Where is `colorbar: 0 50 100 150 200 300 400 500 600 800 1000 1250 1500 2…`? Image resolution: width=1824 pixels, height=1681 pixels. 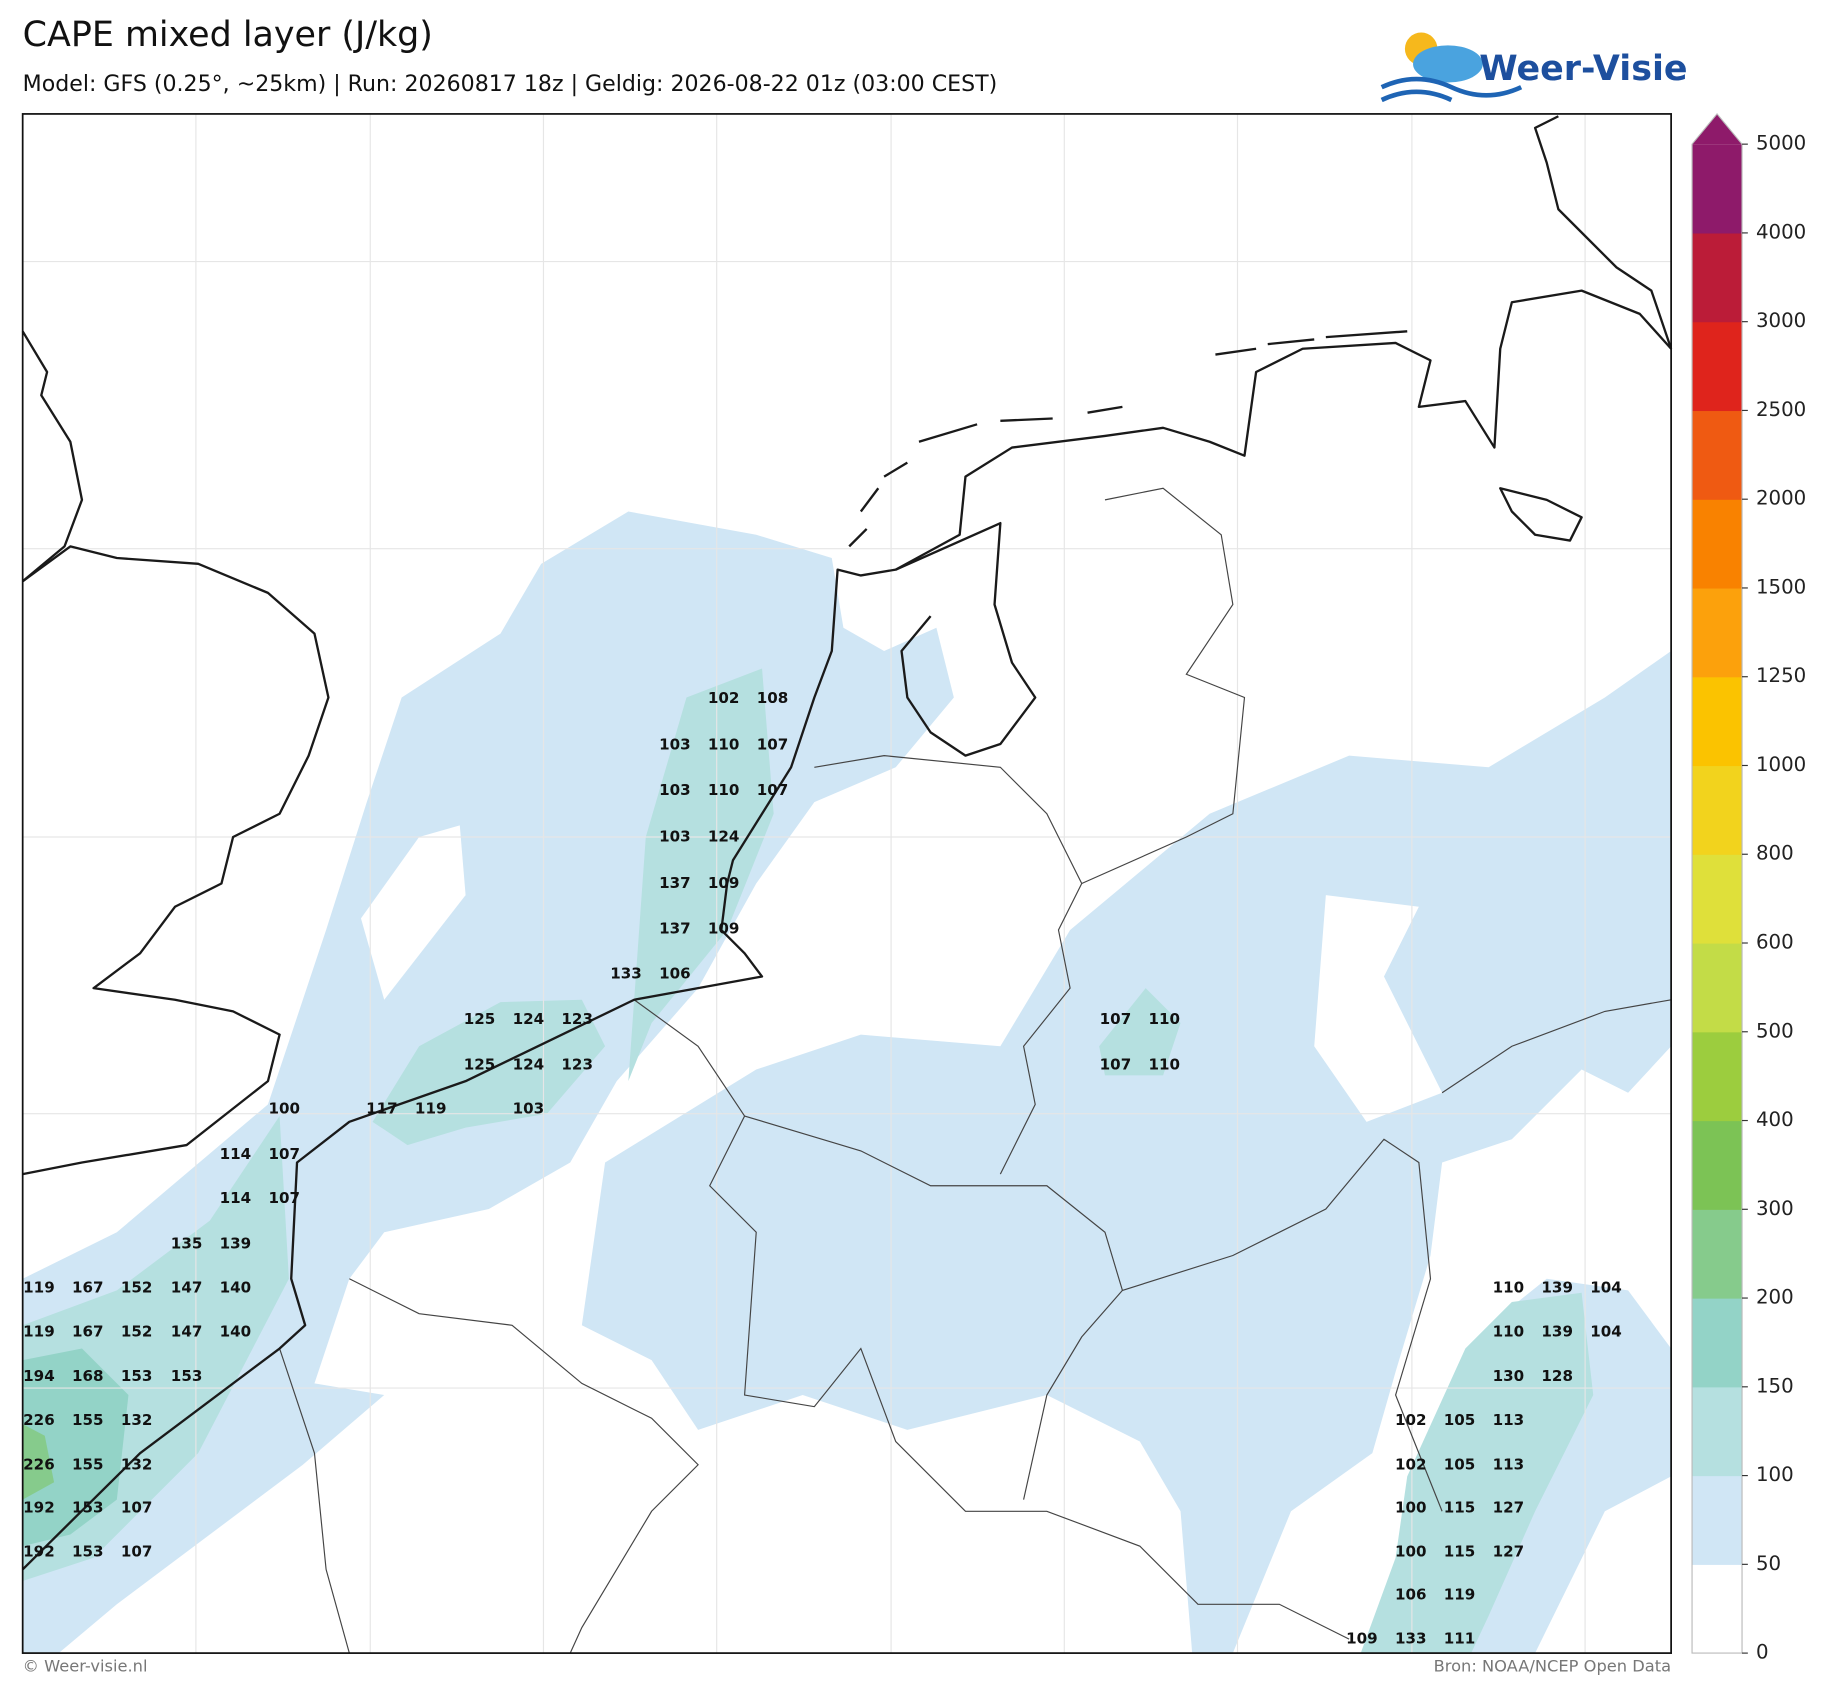
colorbar: 0 50 100 150 200 300 400 500 600 800 1000 1250 1500 2… is located at coordinates (1748, 888).